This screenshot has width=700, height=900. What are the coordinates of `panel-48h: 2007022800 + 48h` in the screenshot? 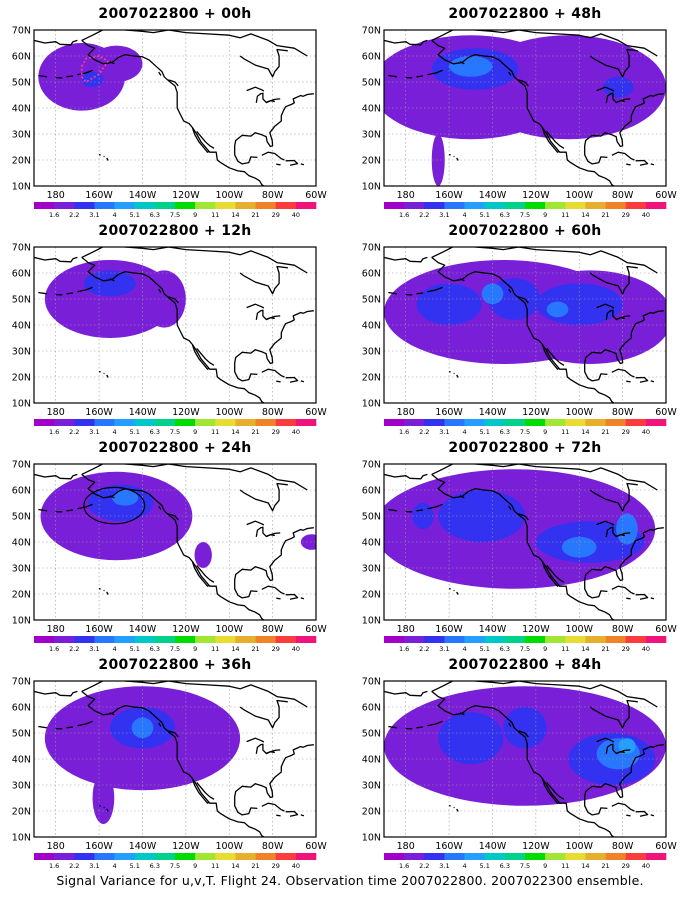 It's located at (525, 113).